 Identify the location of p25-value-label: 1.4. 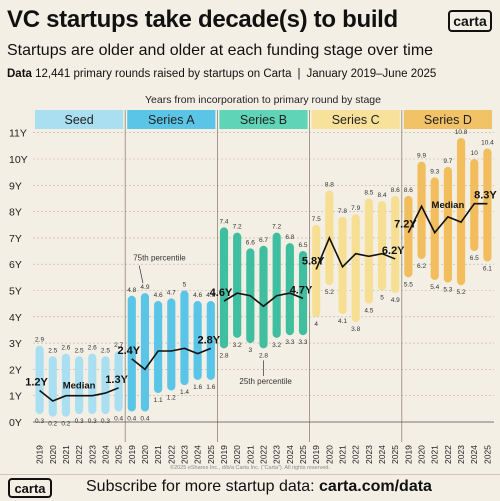
(184, 392).